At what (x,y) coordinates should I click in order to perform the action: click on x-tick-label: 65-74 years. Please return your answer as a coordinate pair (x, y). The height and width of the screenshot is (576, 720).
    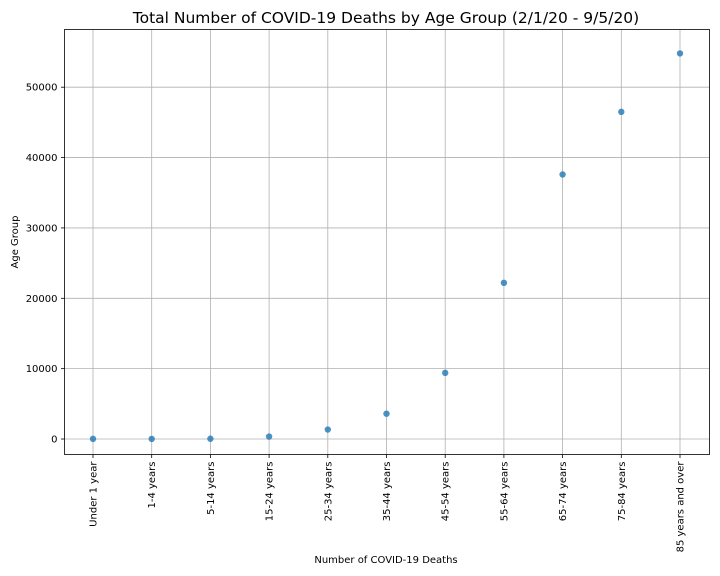
    Looking at the image, I should click on (563, 492).